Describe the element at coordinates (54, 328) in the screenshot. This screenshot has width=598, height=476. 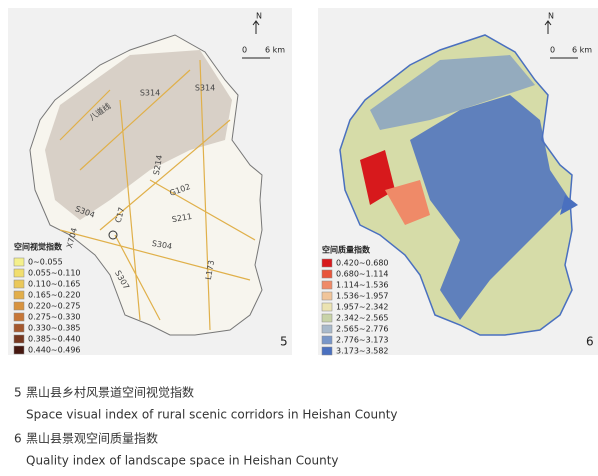
I see `legend-label: 0.330~0.385` at that location.